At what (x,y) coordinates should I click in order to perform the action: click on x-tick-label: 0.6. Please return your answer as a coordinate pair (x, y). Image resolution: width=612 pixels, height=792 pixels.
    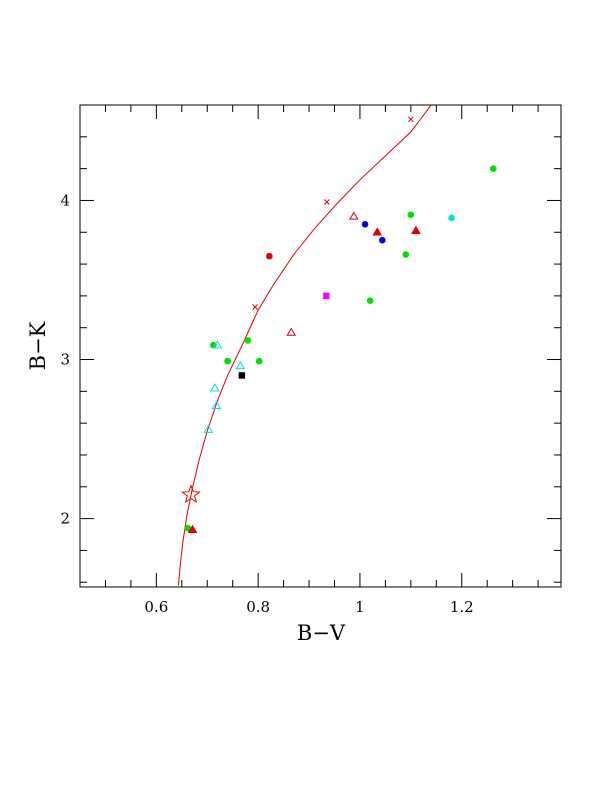
    Looking at the image, I should click on (156, 607).